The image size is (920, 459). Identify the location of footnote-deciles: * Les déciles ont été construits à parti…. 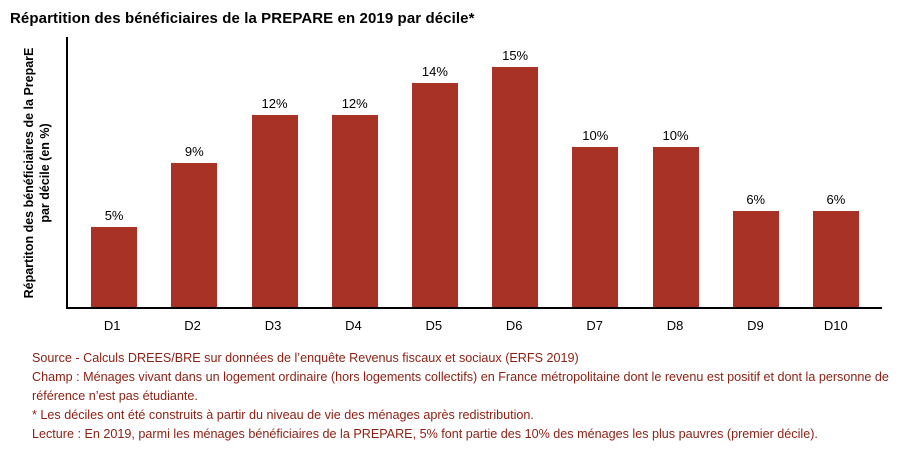
(283, 414).